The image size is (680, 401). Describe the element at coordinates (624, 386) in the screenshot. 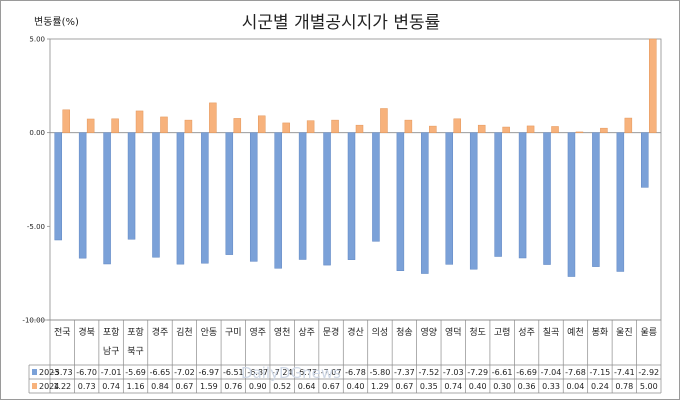

I see `data-label-2024: 0.78` at that location.